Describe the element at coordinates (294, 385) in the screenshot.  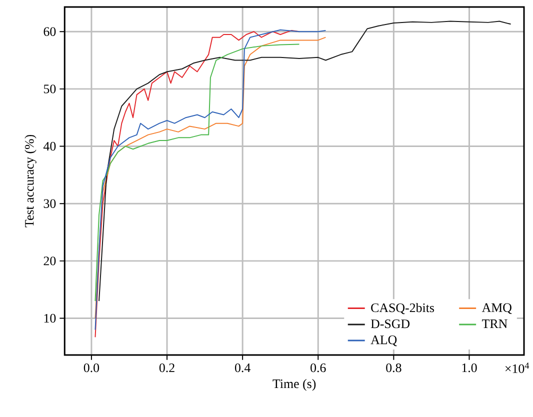
I see `x-axis-title: Time (s)` at that location.